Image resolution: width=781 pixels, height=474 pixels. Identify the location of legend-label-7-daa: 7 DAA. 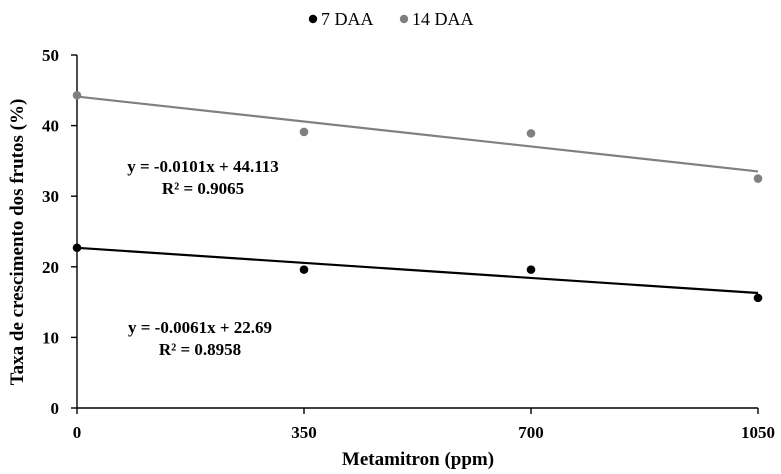
(347, 19).